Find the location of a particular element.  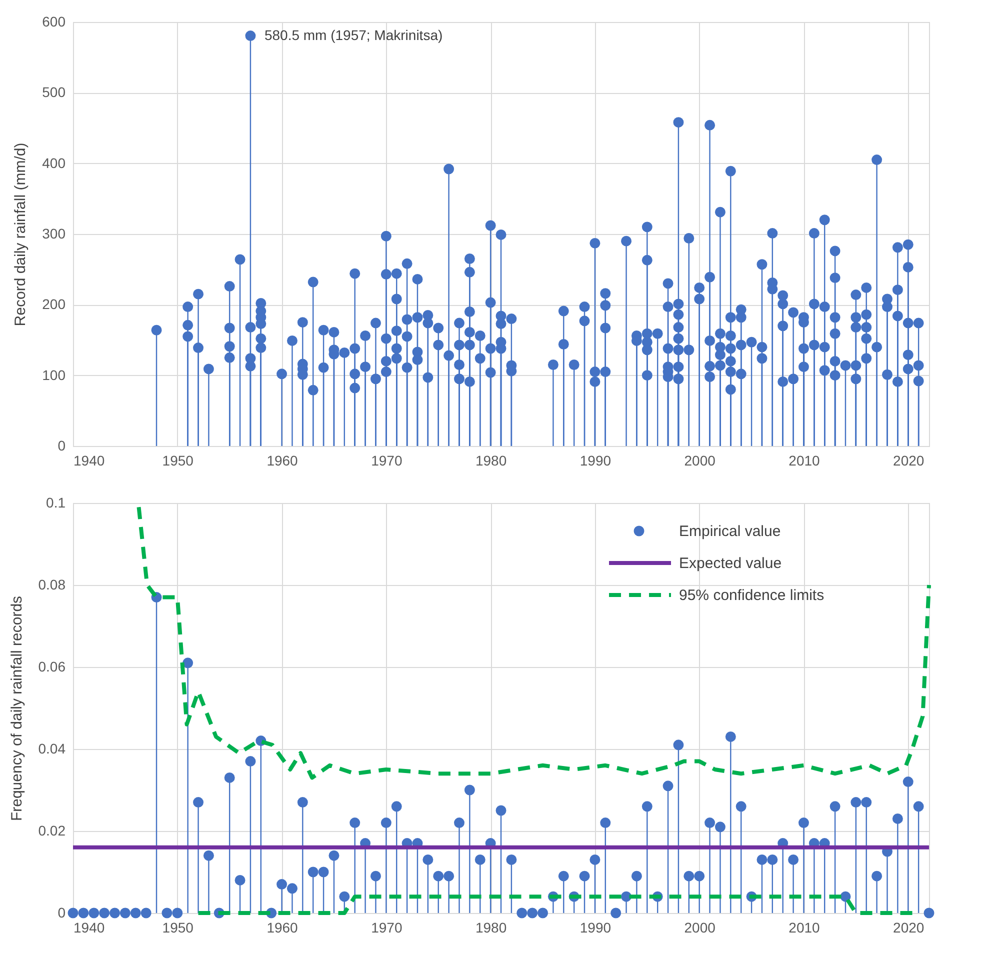

legend-label: Expected value is located at coordinates (730, 563).